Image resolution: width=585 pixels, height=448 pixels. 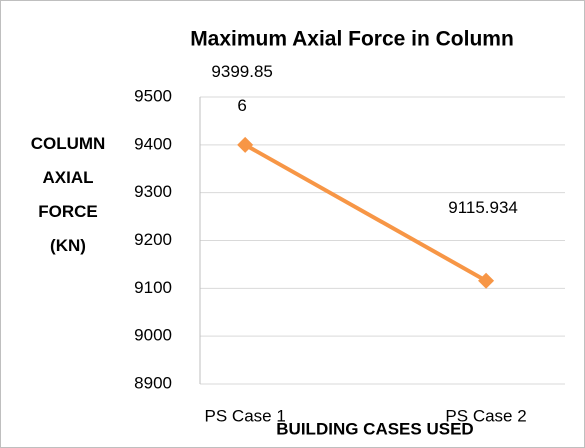 What do you see at coordinates (374, 428) in the screenshot?
I see `x-axis-title: BUILDING CASES USED` at bounding box center [374, 428].